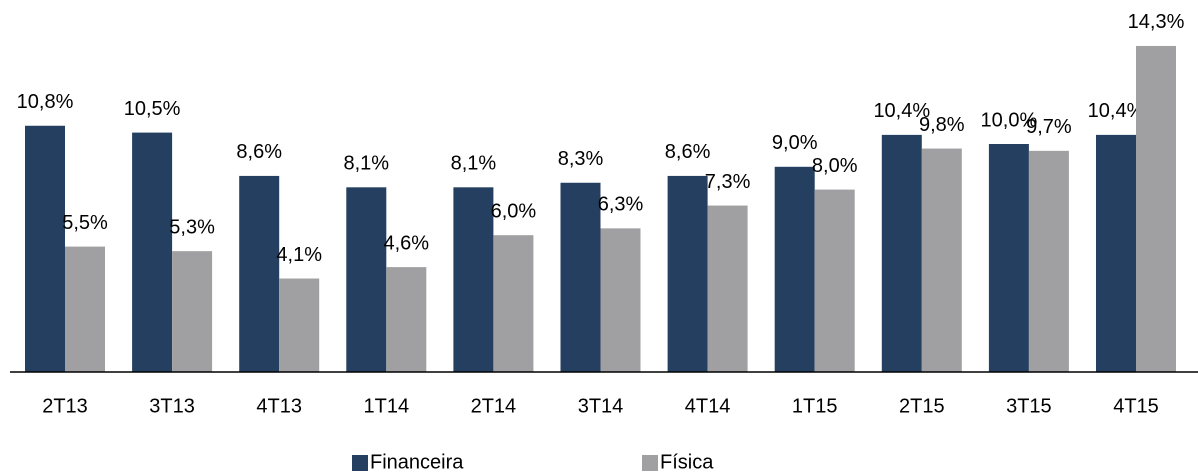 Image resolution: width=1198 pixels, height=472 pixels. I want to click on data-label: 5,3%, so click(192, 227).